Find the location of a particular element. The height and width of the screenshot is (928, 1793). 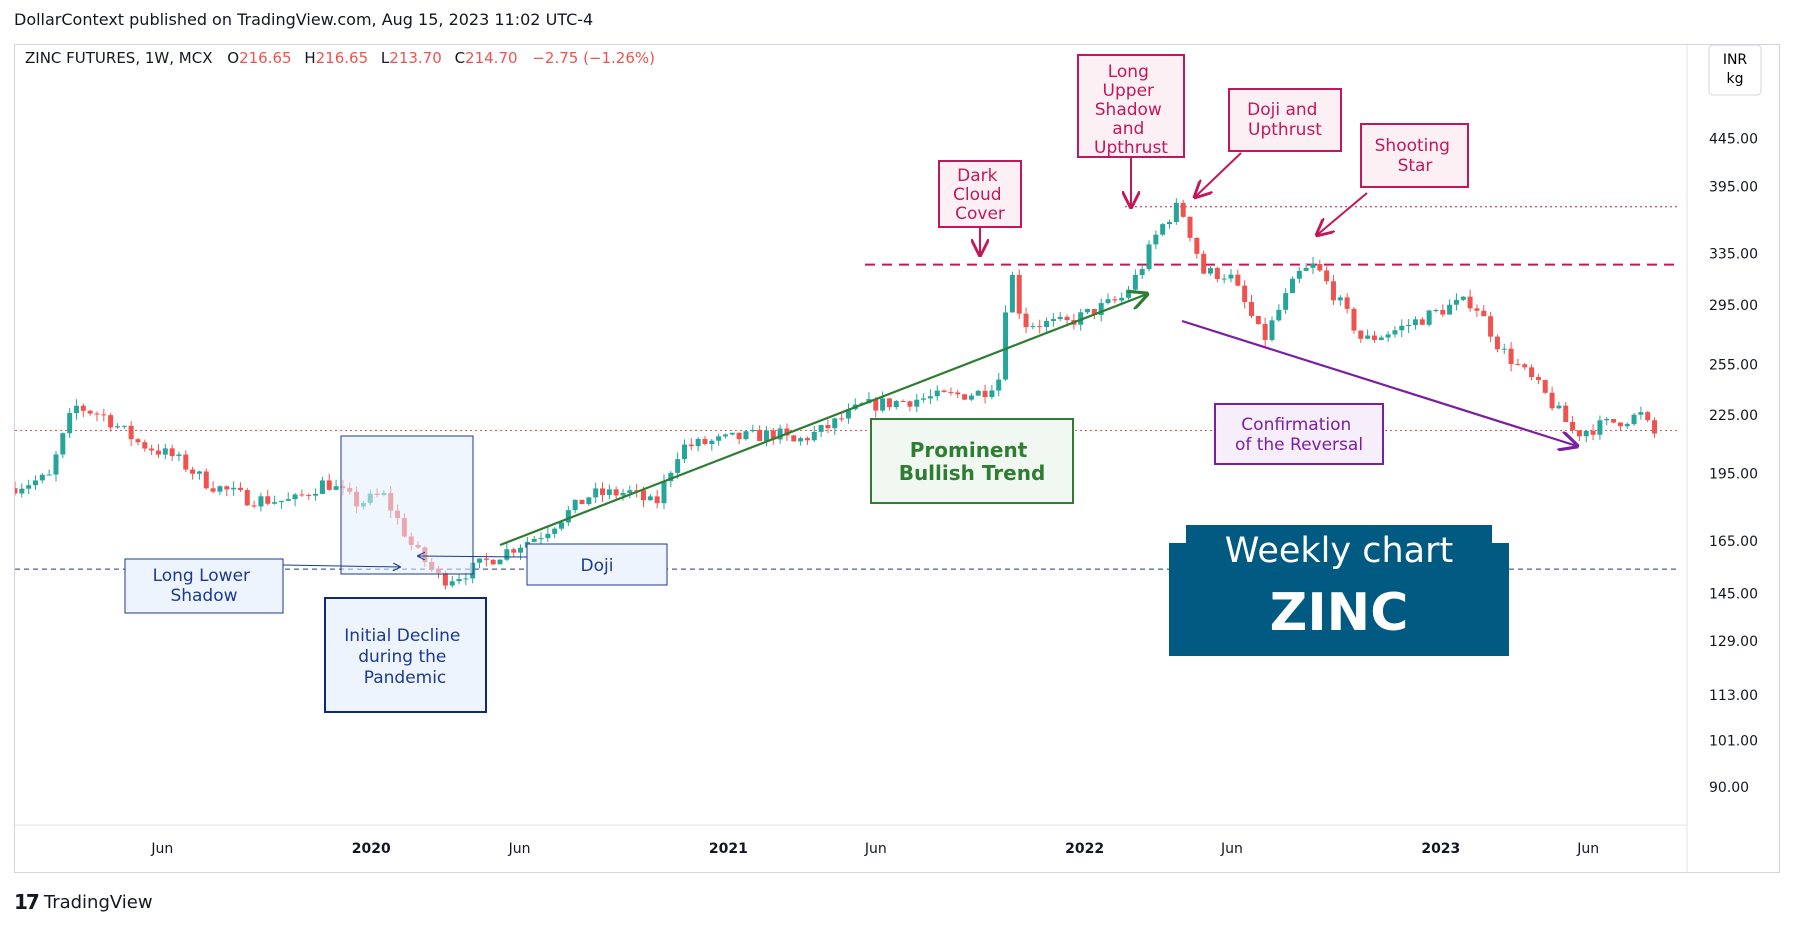

long-upper-shadow-box is located at coordinates (1131, 106).